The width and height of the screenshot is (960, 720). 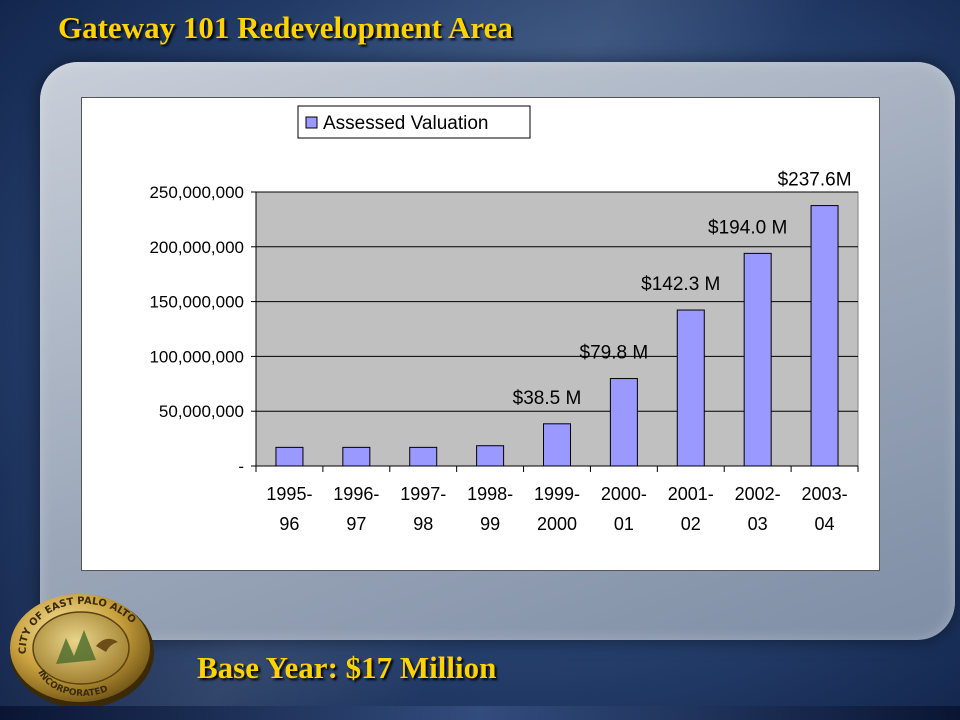 What do you see at coordinates (825, 524) in the screenshot?
I see `x-tick-label: 04` at bounding box center [825, 524].